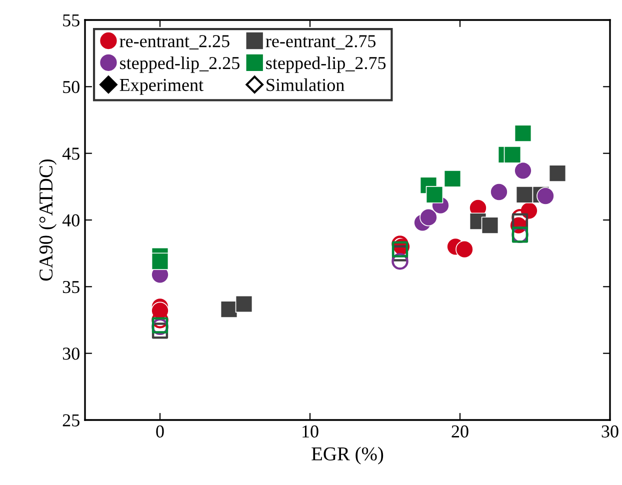 The height and width of the screenshot is (485, 622). What do you see at coordinates (71, 287) in the screenshot?
I see `y-tick-label: 35` at bounding box center [71, 287].